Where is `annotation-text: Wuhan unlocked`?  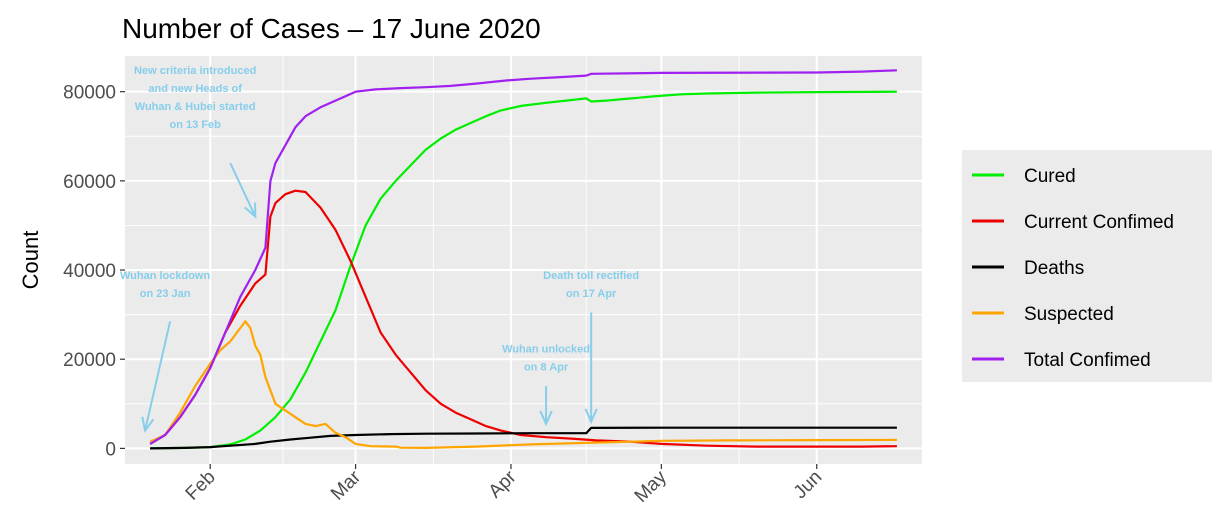
annotation-text: Wuhan unlocked is located at coordinates (546, 350).